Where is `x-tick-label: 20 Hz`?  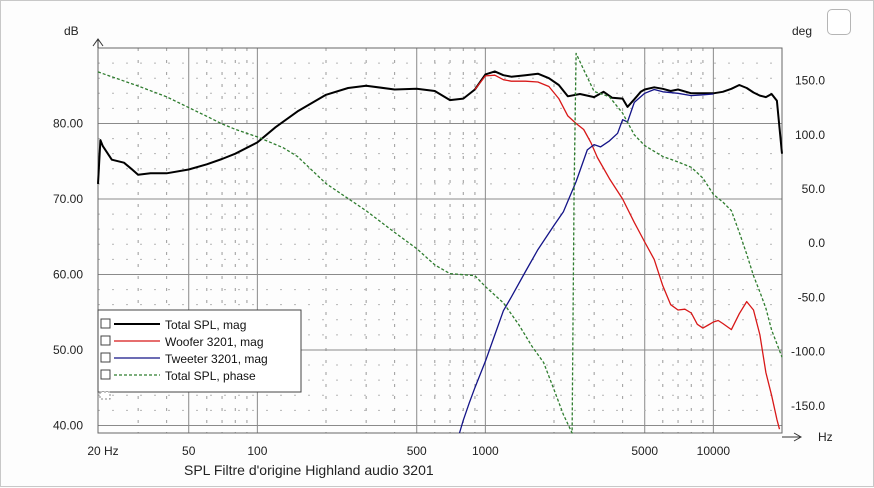 x-tick-label: 20 Hz is located at coordinates (102, 451).